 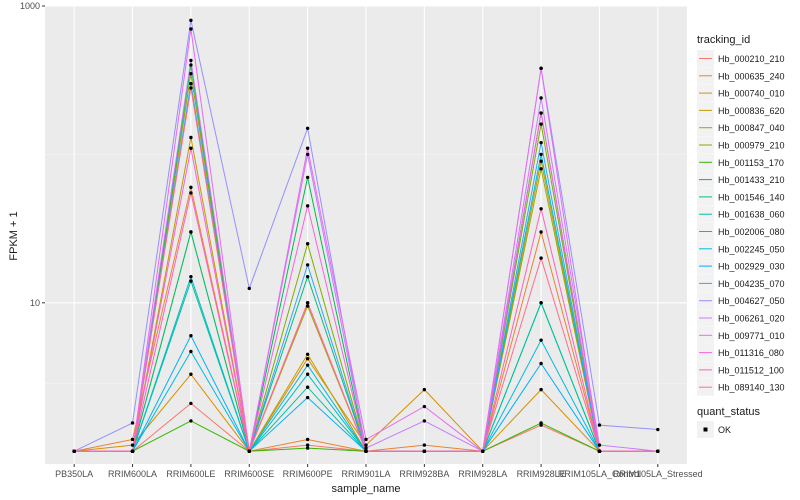 What do you see at coordinates (751, 146) in the screenshot?
I see `legend-label: Hb_000979_210` at bounding box center [751, 146].